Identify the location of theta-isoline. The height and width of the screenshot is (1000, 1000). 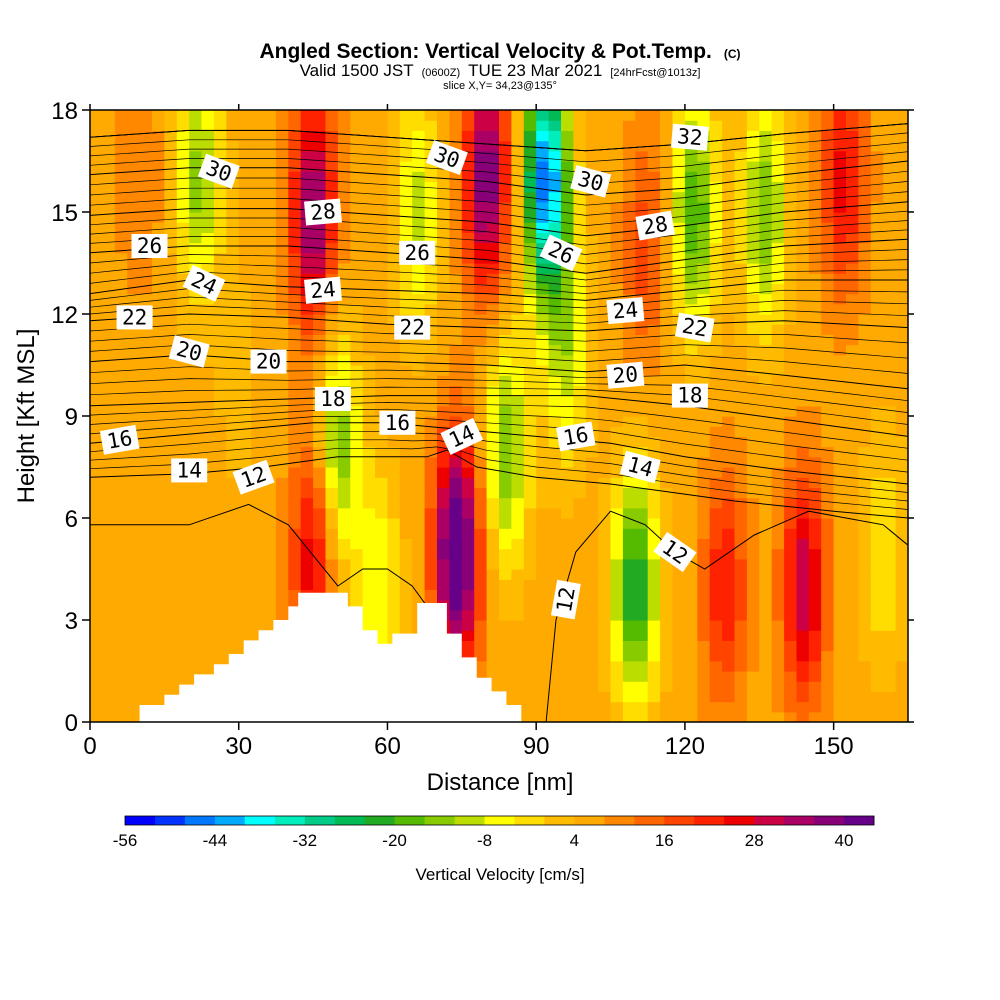
(499, 425).